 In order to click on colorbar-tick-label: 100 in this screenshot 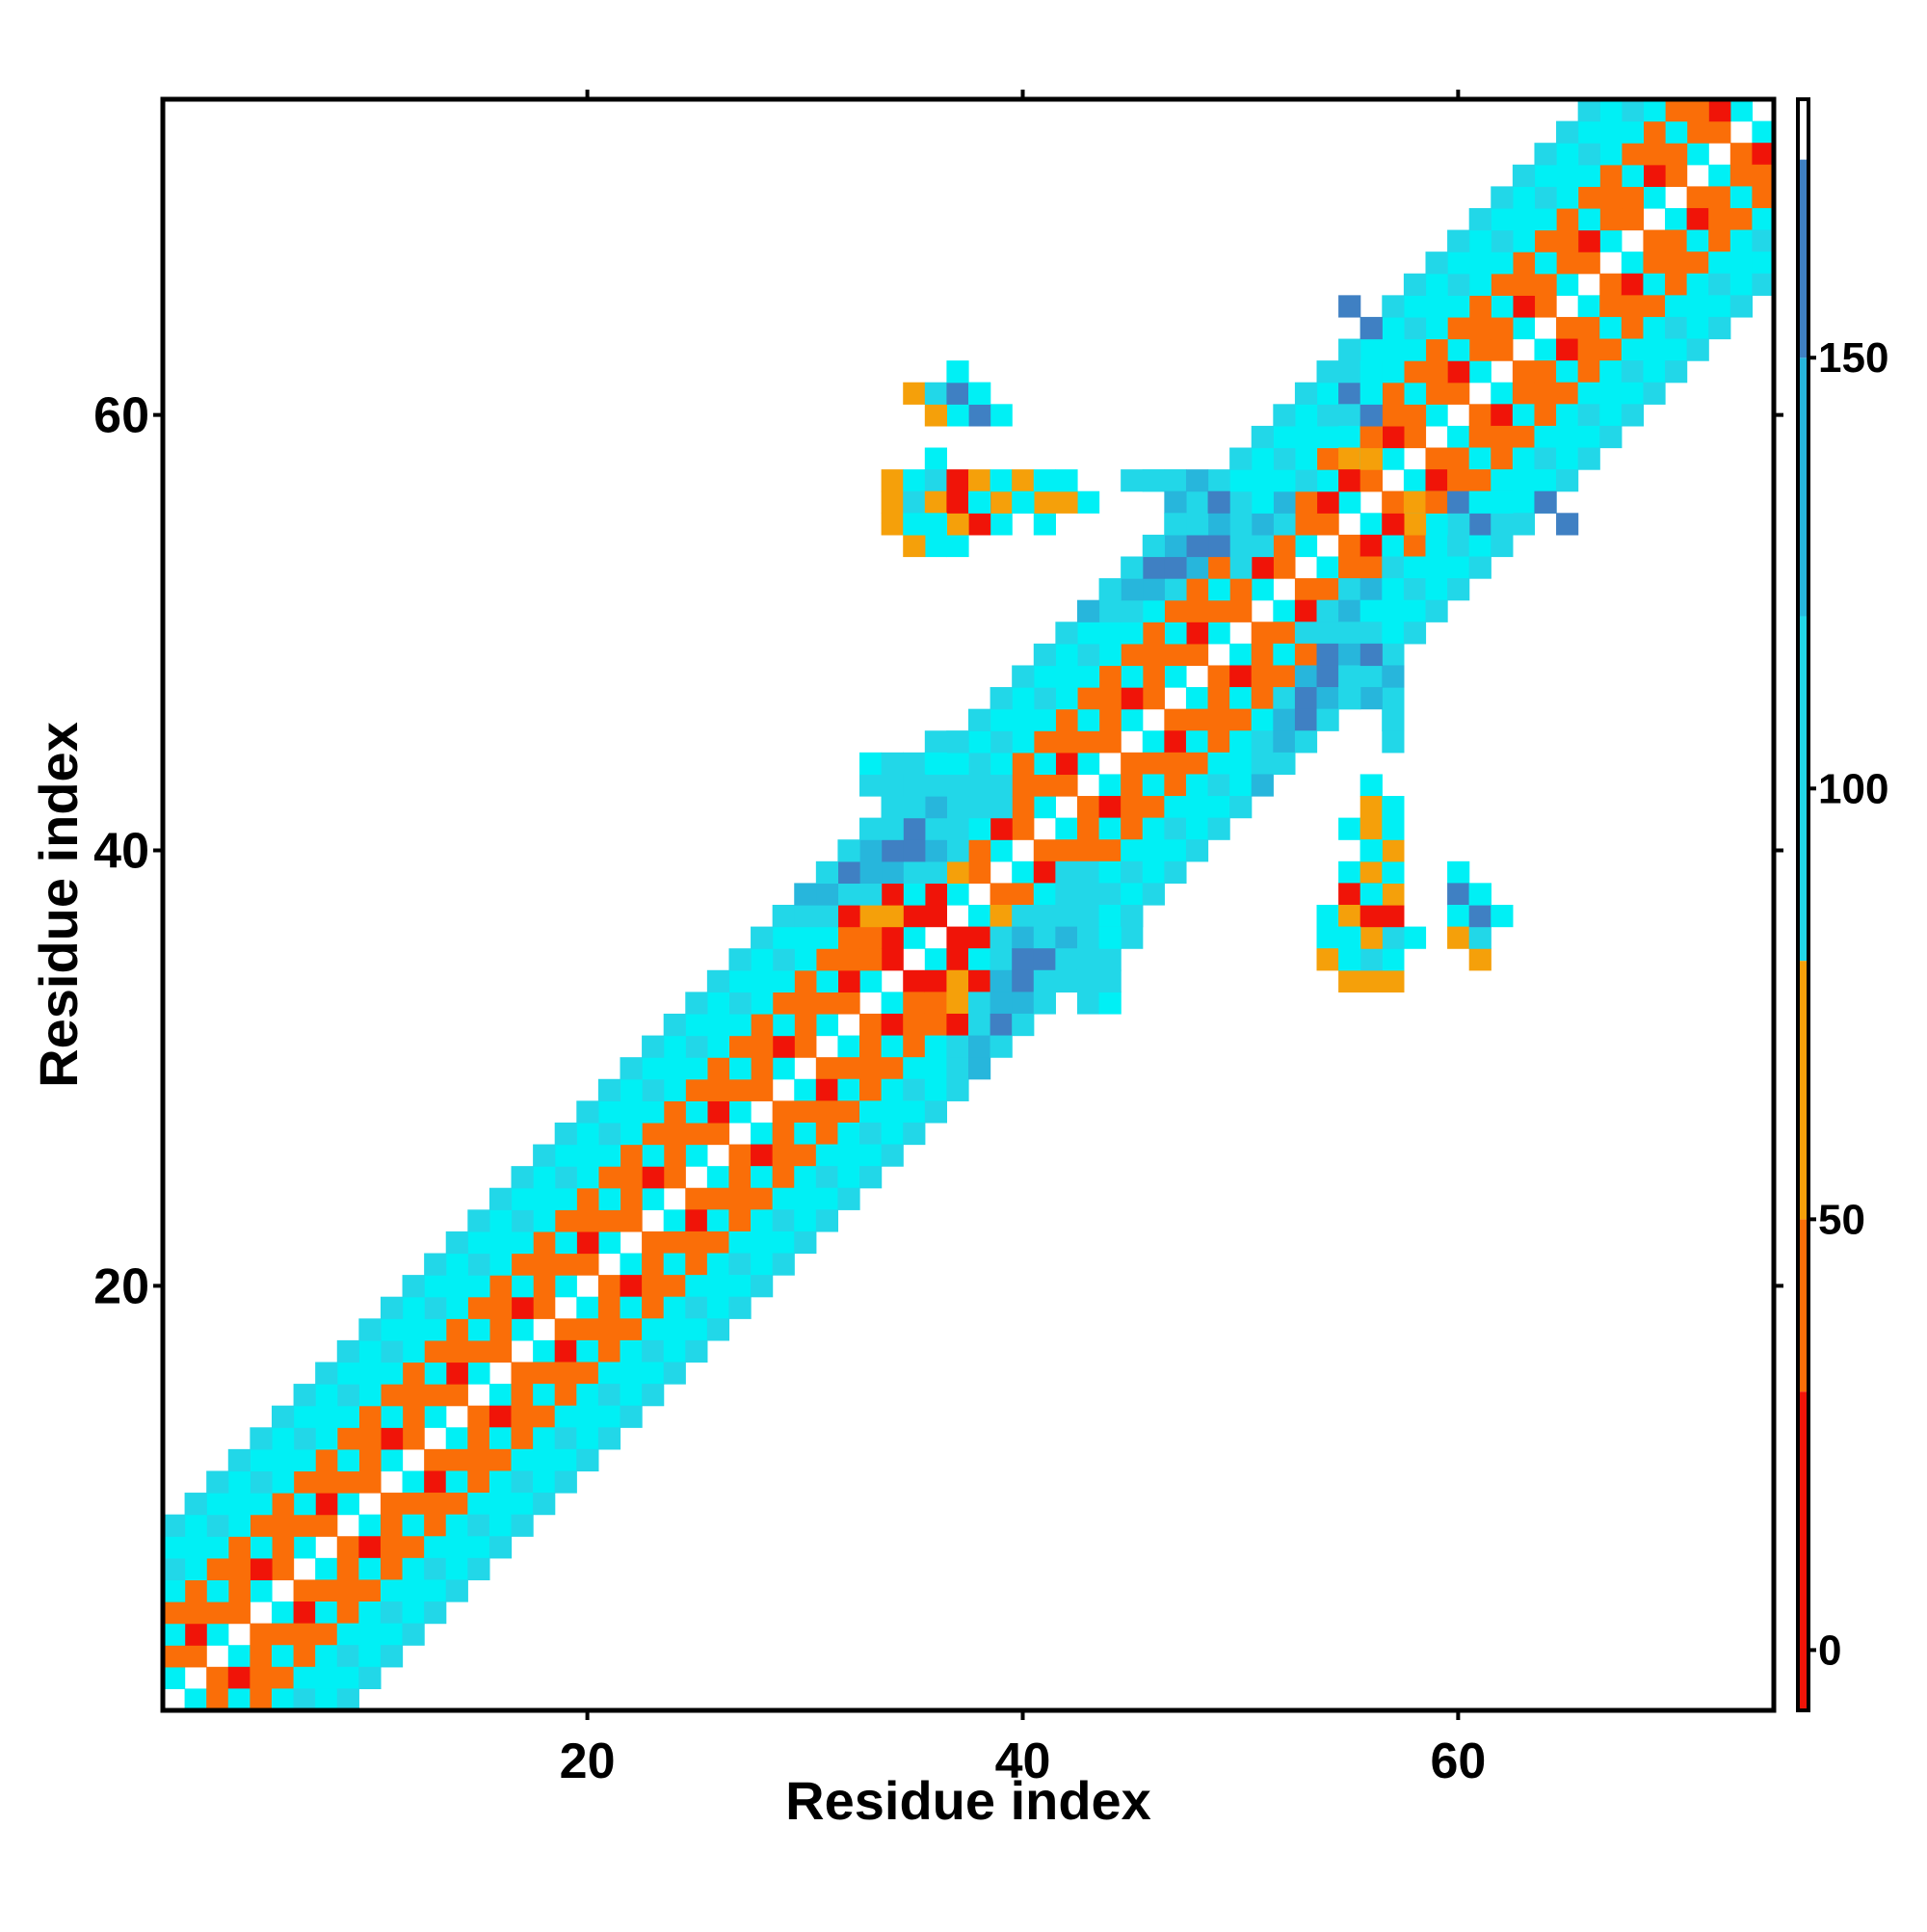, I will do `click(1853, 788)`.